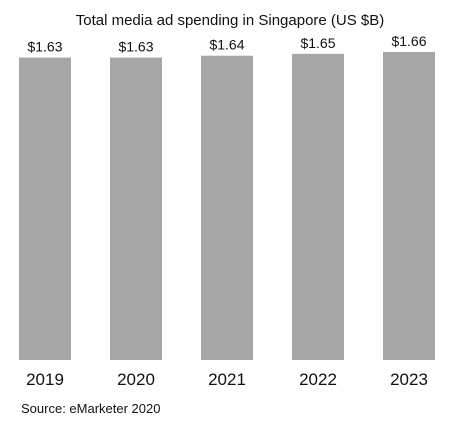  What do you see at coordinates (409, 379) in the screenshot?
I see `x-tick-label-2023: 2023` at bounding box center [409, 379].